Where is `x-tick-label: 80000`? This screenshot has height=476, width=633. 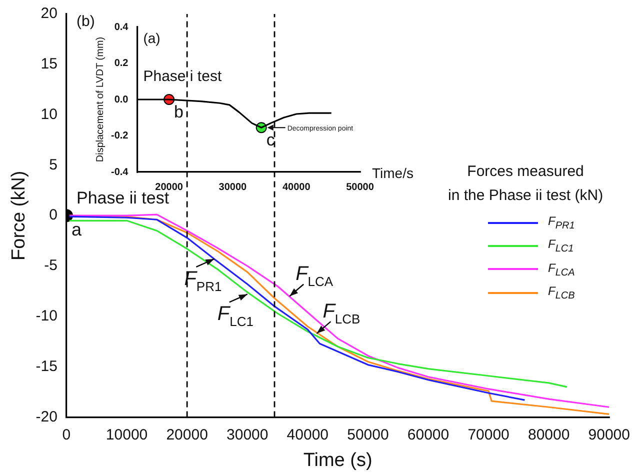 x-tick-label: 80000 is located at coordinates (549, 435).